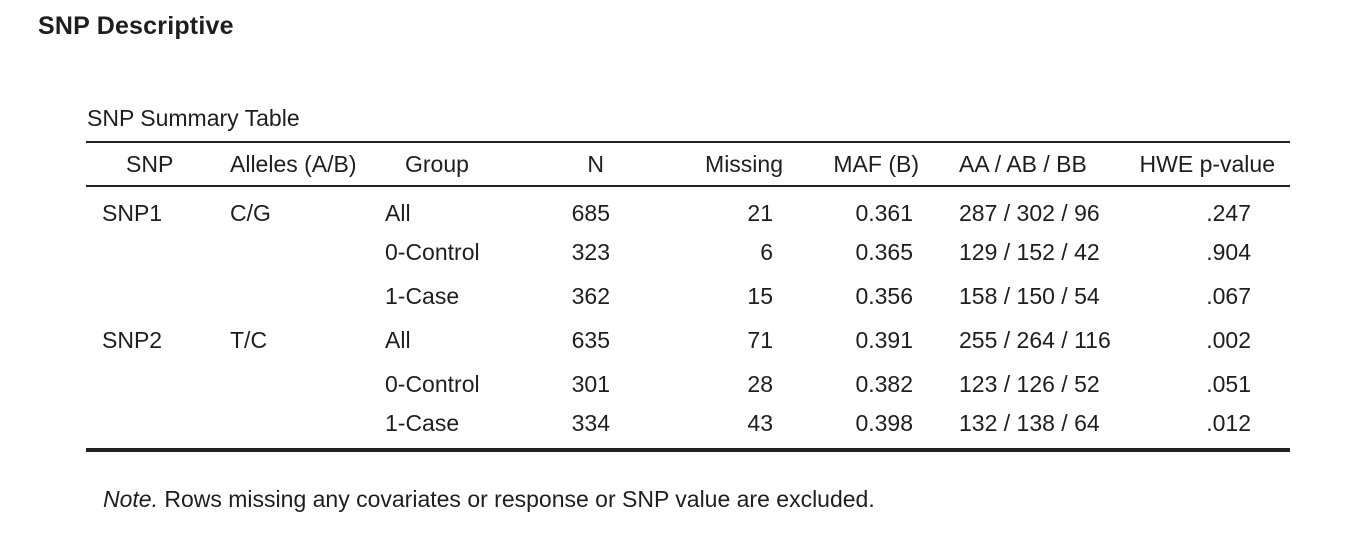 This screenshot has height=554, width=1366. I want to click on cell-maf: 0.391, so click(884, 339).